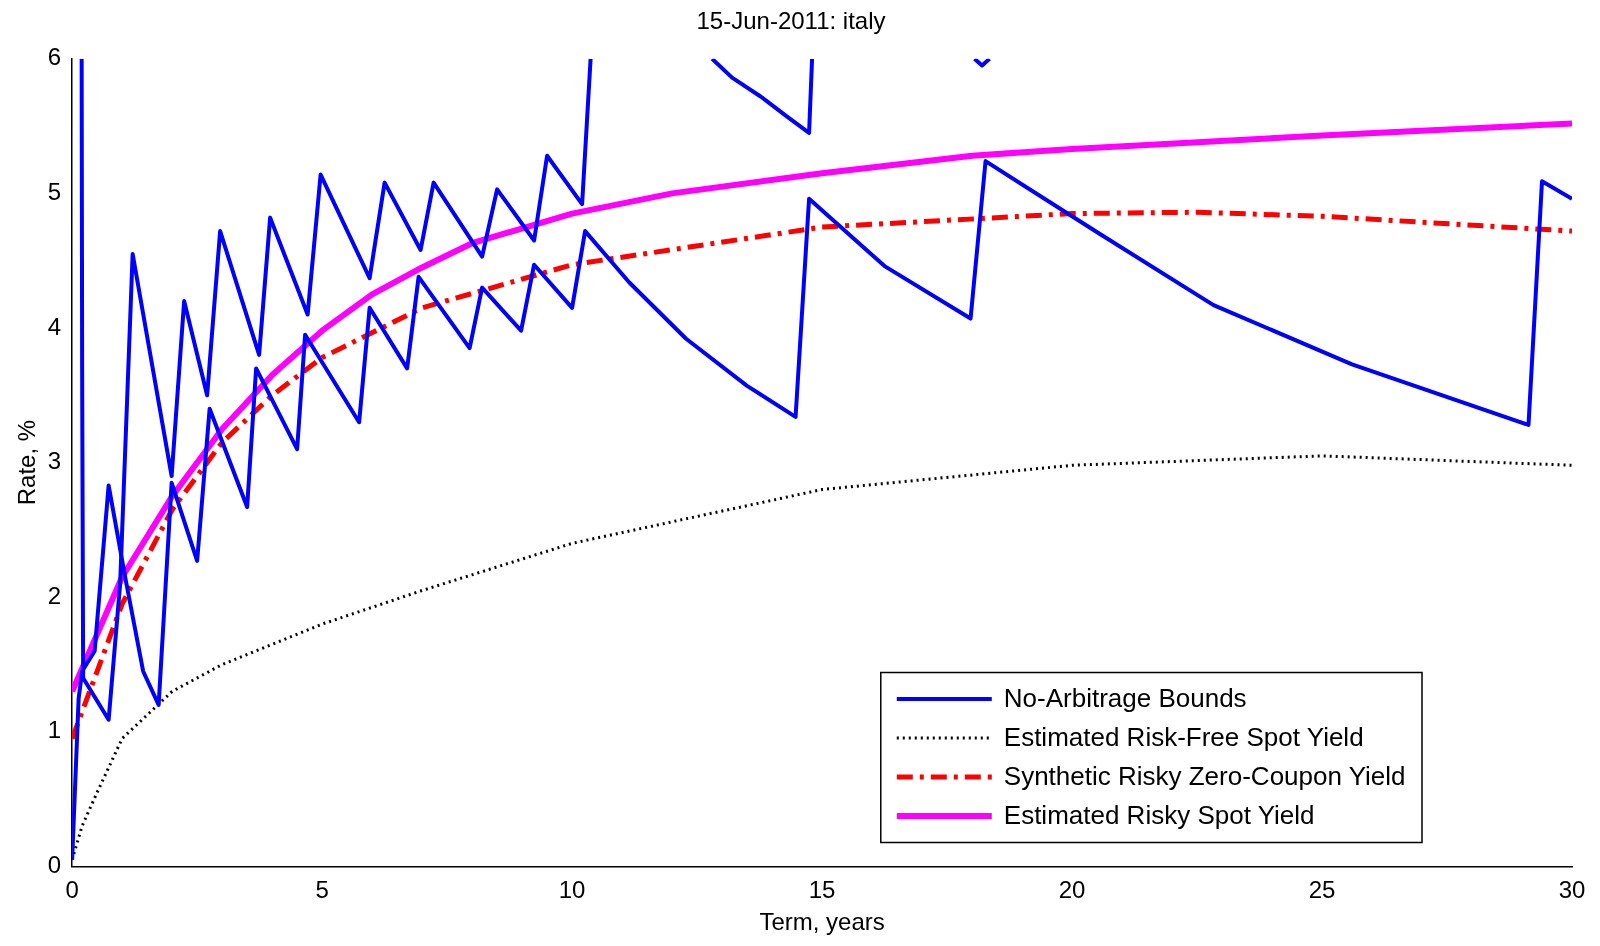 The width and height of the screenshot is (1600, 946). What do you see at coordinates (54, 57) in the screenshot?
I see `y-tick-label: 6` at bounding box center [54, 57].